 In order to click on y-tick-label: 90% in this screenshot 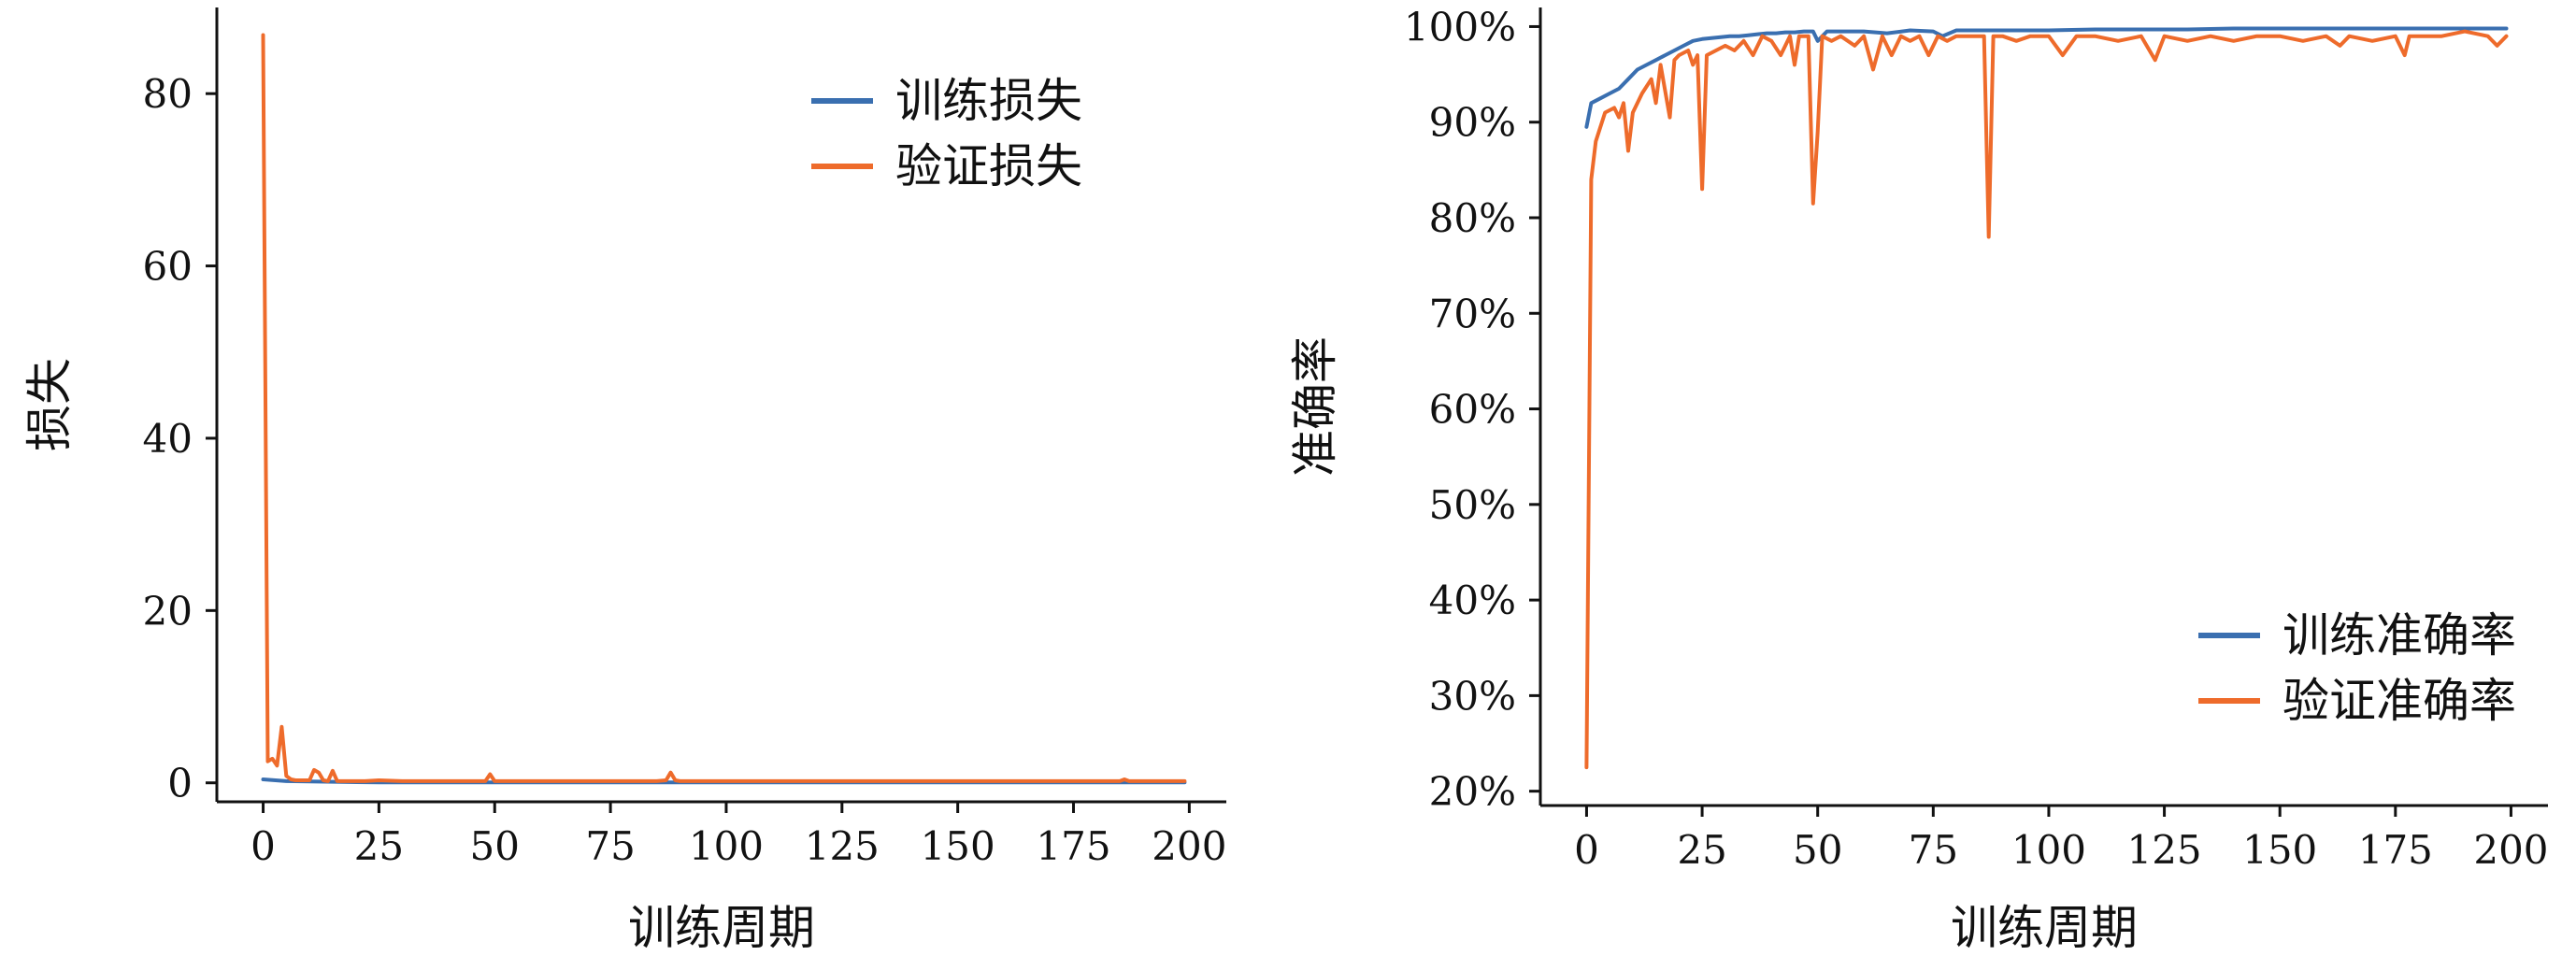, I will do `click(1472, 123)`.